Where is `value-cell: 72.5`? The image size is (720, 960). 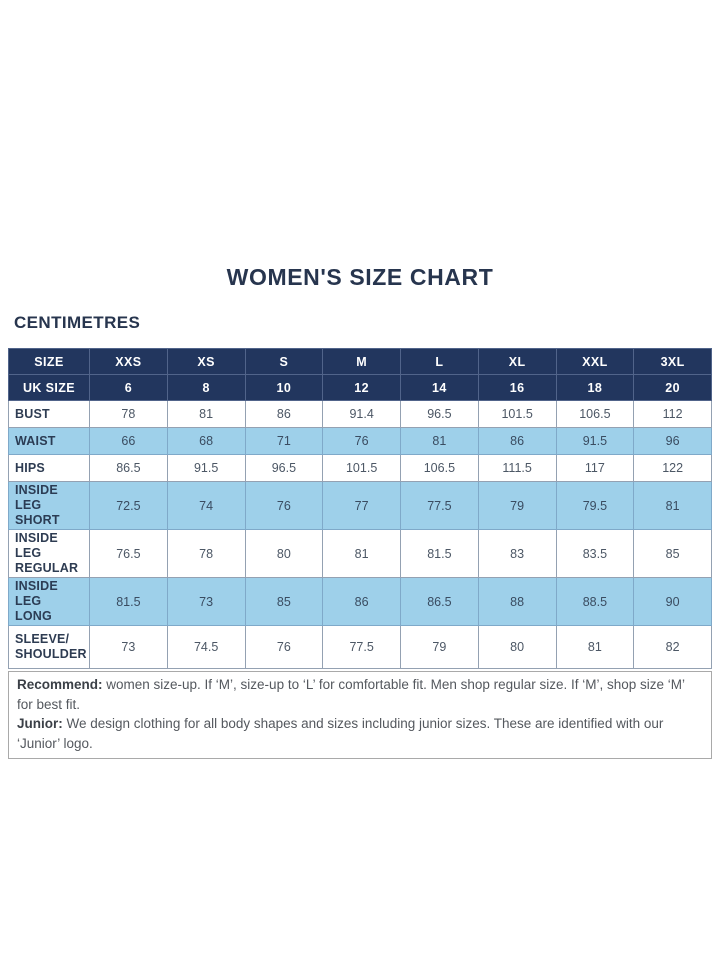 value-cell: 72.5 is located at coordinates (128, 505).